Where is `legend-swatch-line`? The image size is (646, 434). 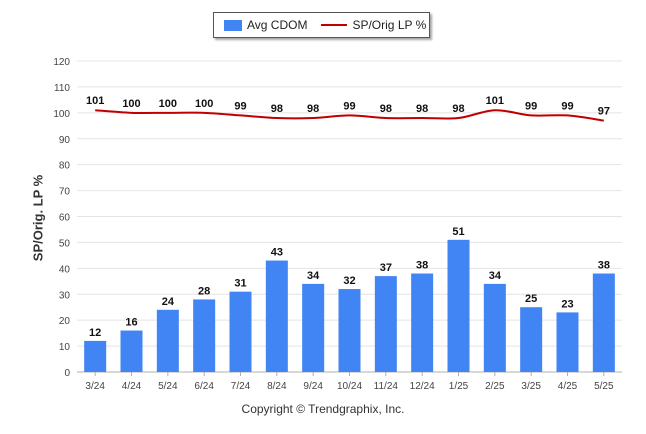
legend-swatch-line is located at coordinates (334, 25).